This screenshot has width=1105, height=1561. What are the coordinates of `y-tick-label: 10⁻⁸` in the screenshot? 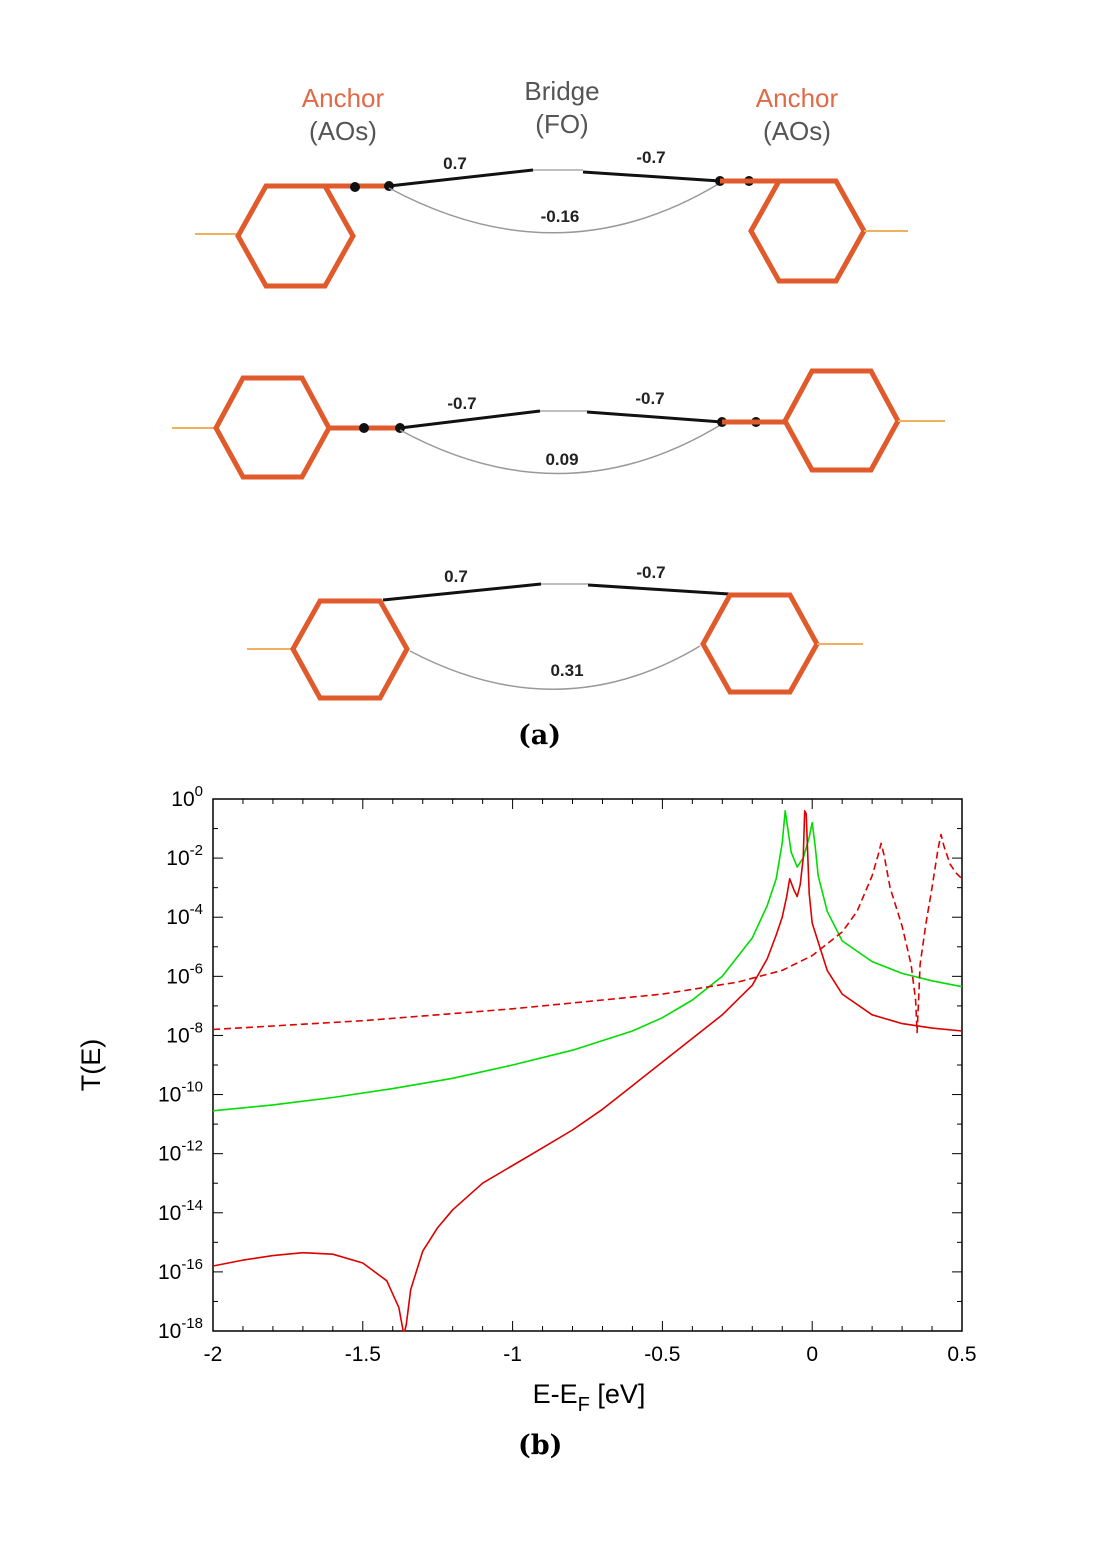 It's located at (184, 1033).